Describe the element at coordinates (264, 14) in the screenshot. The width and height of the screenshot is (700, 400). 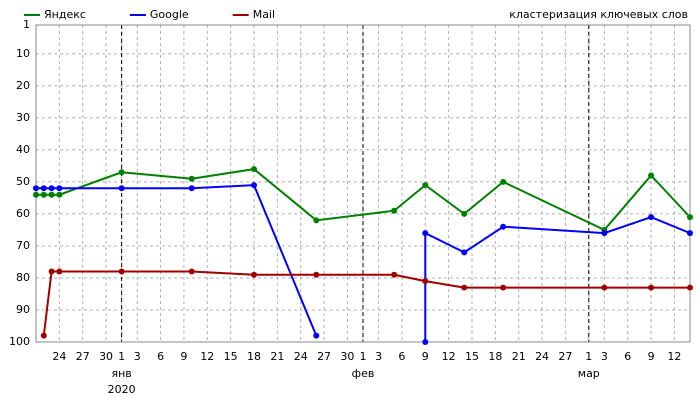
I see `legend-label: Mail` at that location.